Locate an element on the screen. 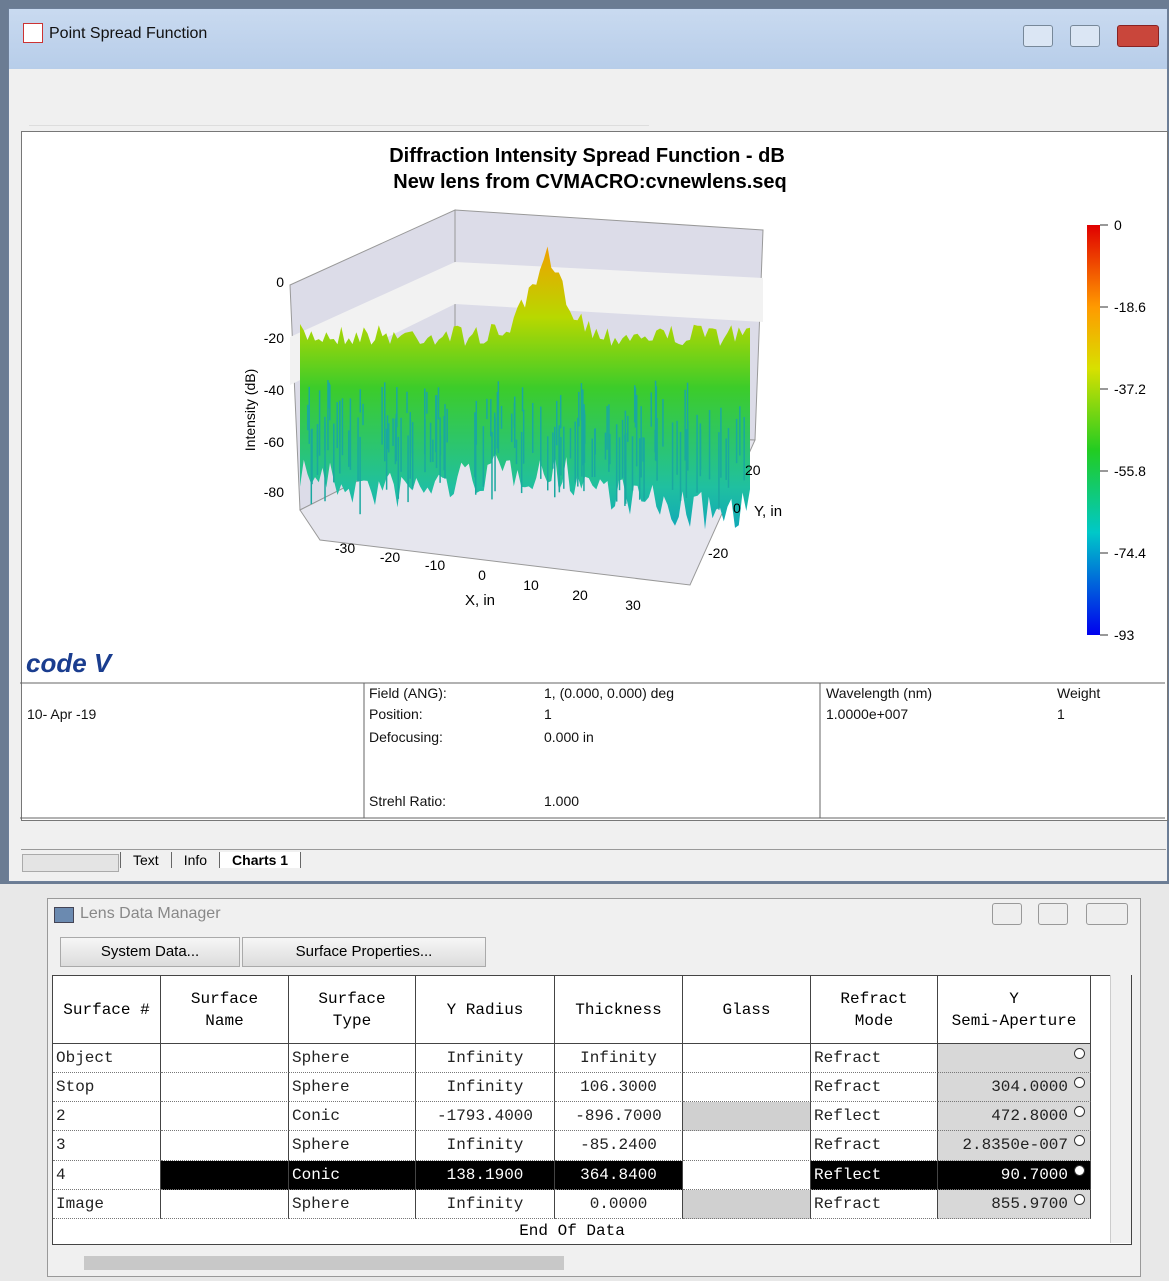 The image size is (1169, 1281). table-cell: -1793.4000 is located at coordinates (485, 1116).